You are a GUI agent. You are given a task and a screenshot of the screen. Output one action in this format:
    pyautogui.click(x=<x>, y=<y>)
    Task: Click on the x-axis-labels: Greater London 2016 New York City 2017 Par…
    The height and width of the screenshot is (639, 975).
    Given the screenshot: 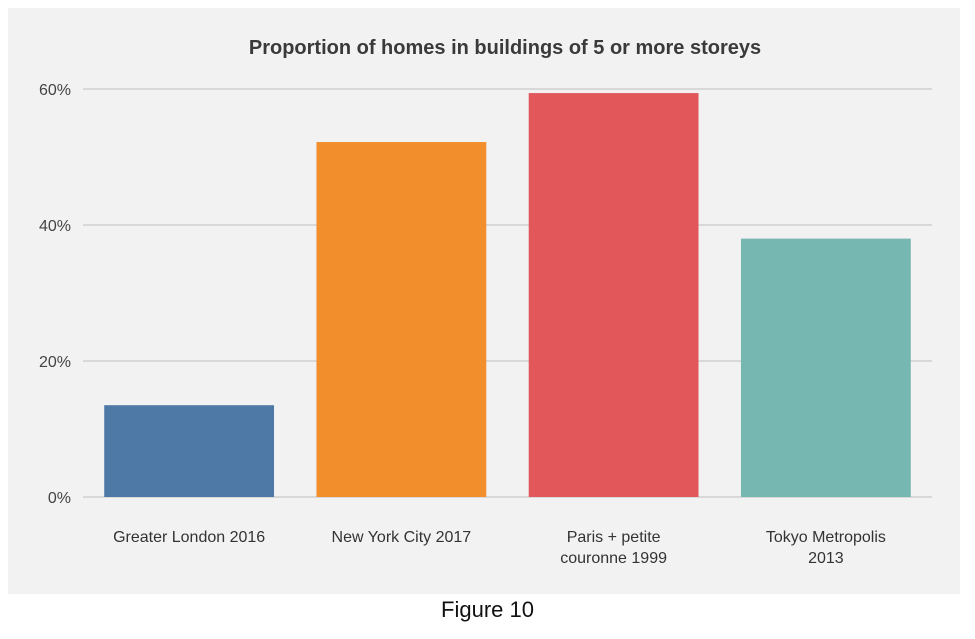 What is the action you would take?
    pyautogui.click(x=499, y=548)
    